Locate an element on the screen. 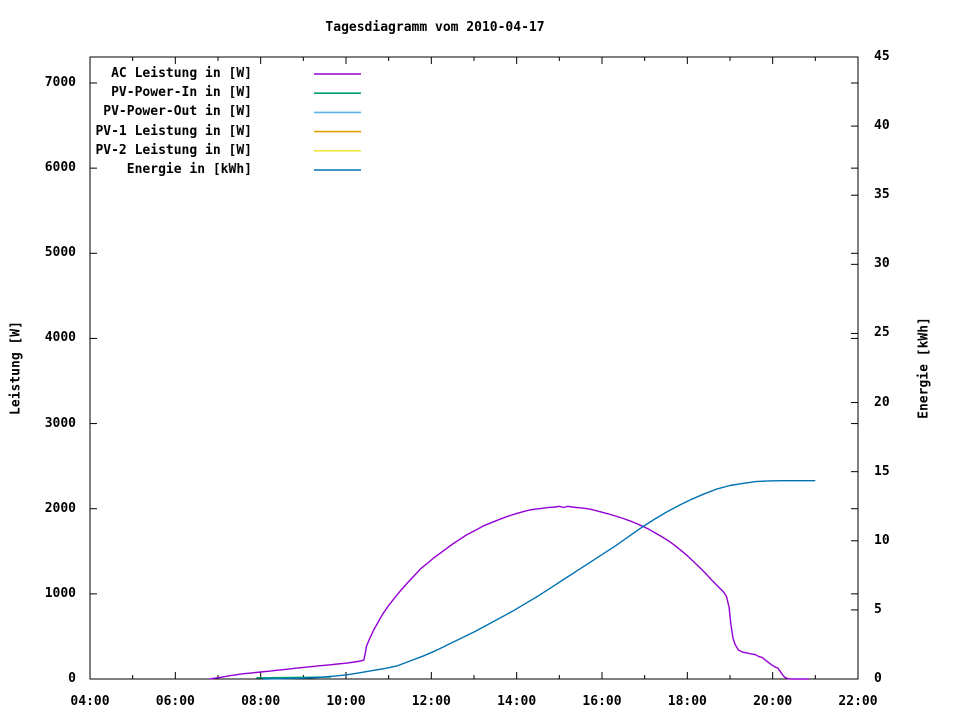 The height and width of the screenshot is (720, 960). x-tick-label: 10:00 is located at coordinates (346, 701).